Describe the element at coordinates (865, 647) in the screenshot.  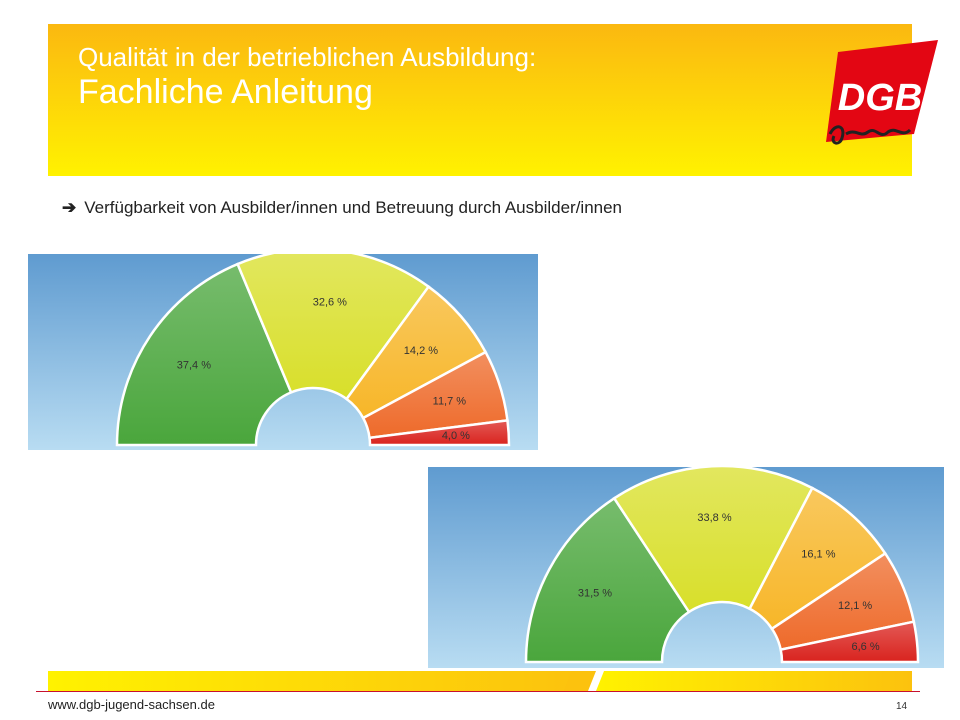
I see `gauge-segment-label: 6,6 %` at that location.